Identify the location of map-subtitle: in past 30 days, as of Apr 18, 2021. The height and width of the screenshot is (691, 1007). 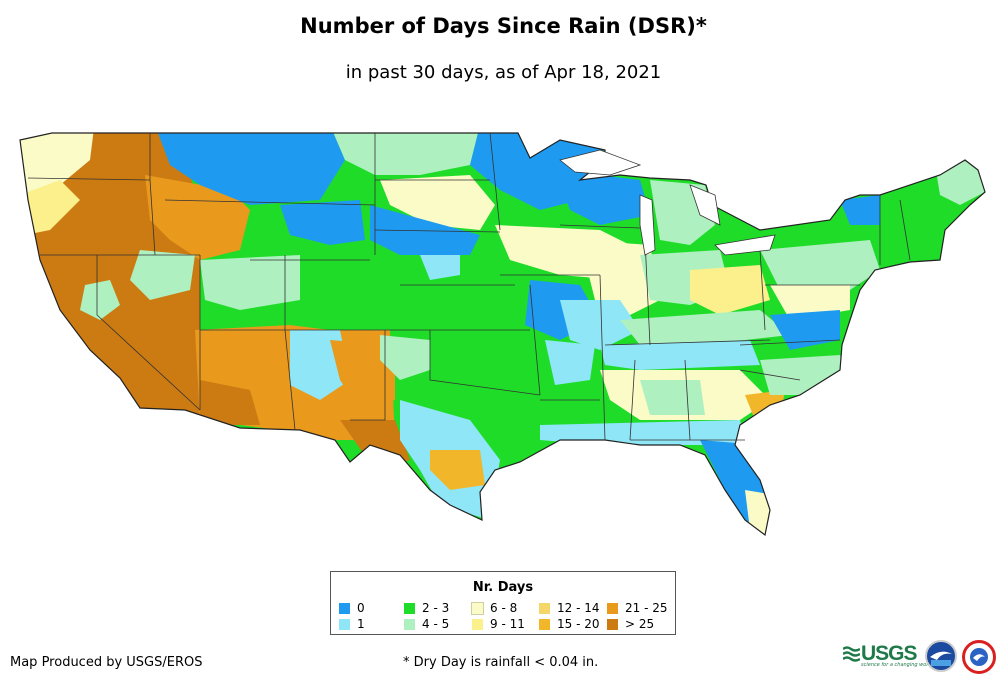
(503, 72).